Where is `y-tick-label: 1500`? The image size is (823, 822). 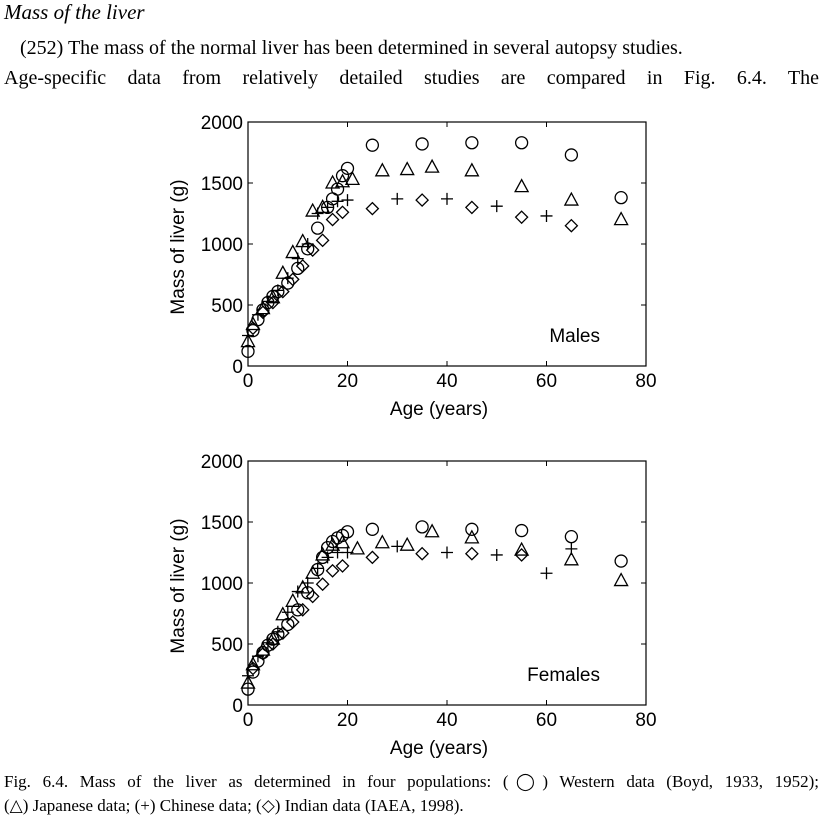
y-tick-label: 1500 is located at coordinates (222, 523).